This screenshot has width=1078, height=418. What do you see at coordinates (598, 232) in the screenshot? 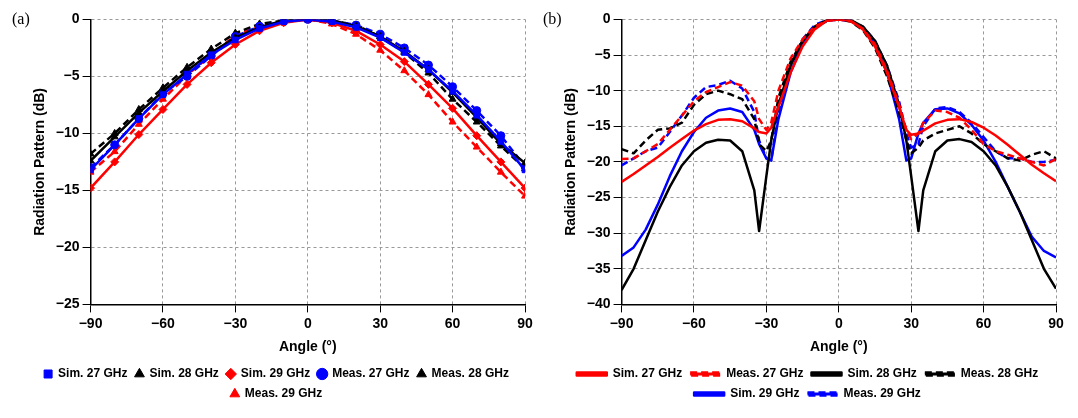
I see `y-tick-label: −30` at bounding box center [598, 232].